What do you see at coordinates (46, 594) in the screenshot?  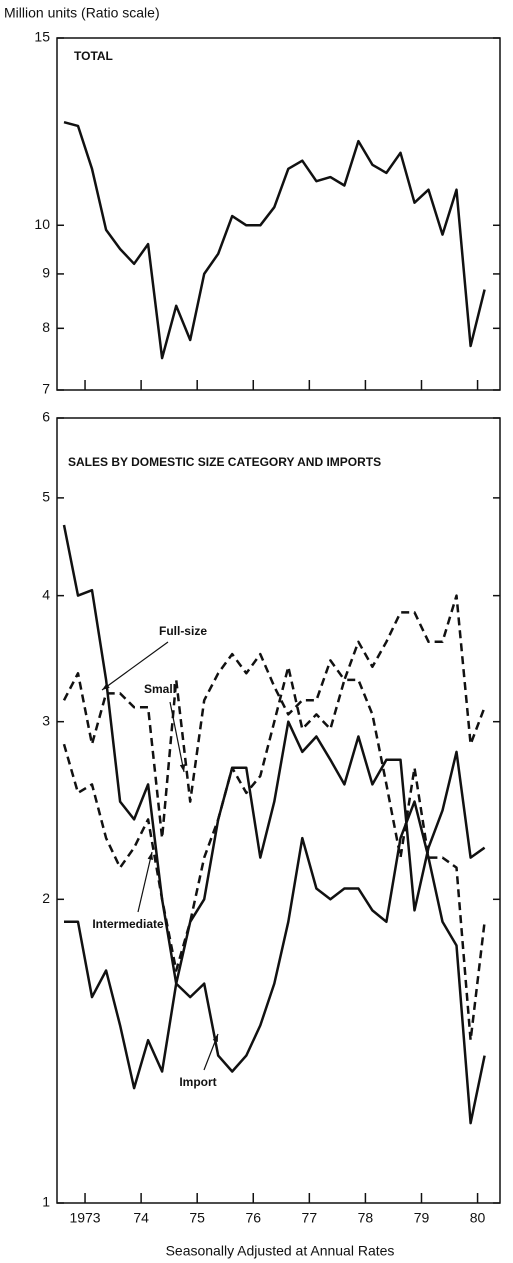 I see `y-tick-label: 4` at bounding box center [46, 594].